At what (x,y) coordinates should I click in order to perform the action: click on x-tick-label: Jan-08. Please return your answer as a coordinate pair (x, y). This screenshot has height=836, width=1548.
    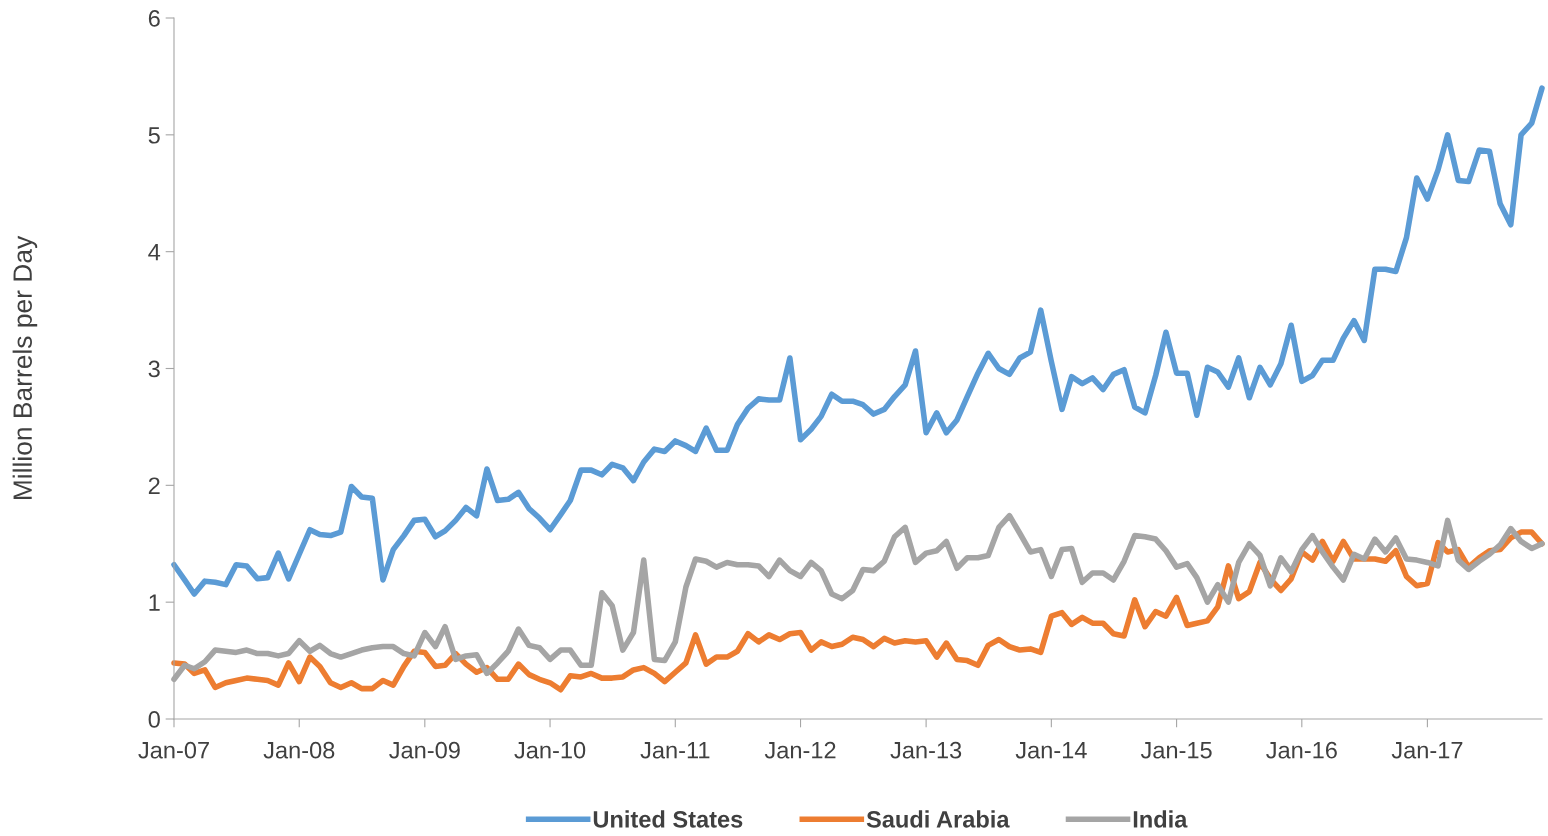
    Looking at the image, I should click on (299, 750).